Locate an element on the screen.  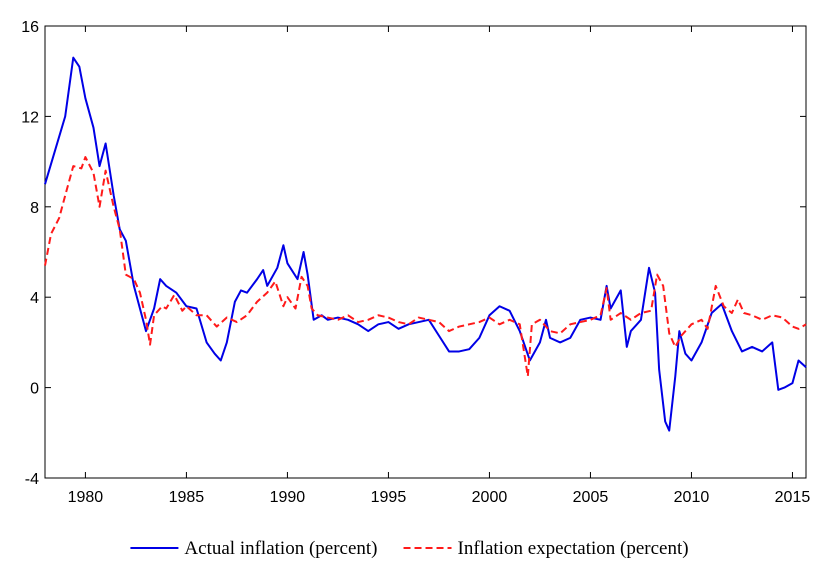
x-tick-label: 1985 is located at coordinates (187, 497).